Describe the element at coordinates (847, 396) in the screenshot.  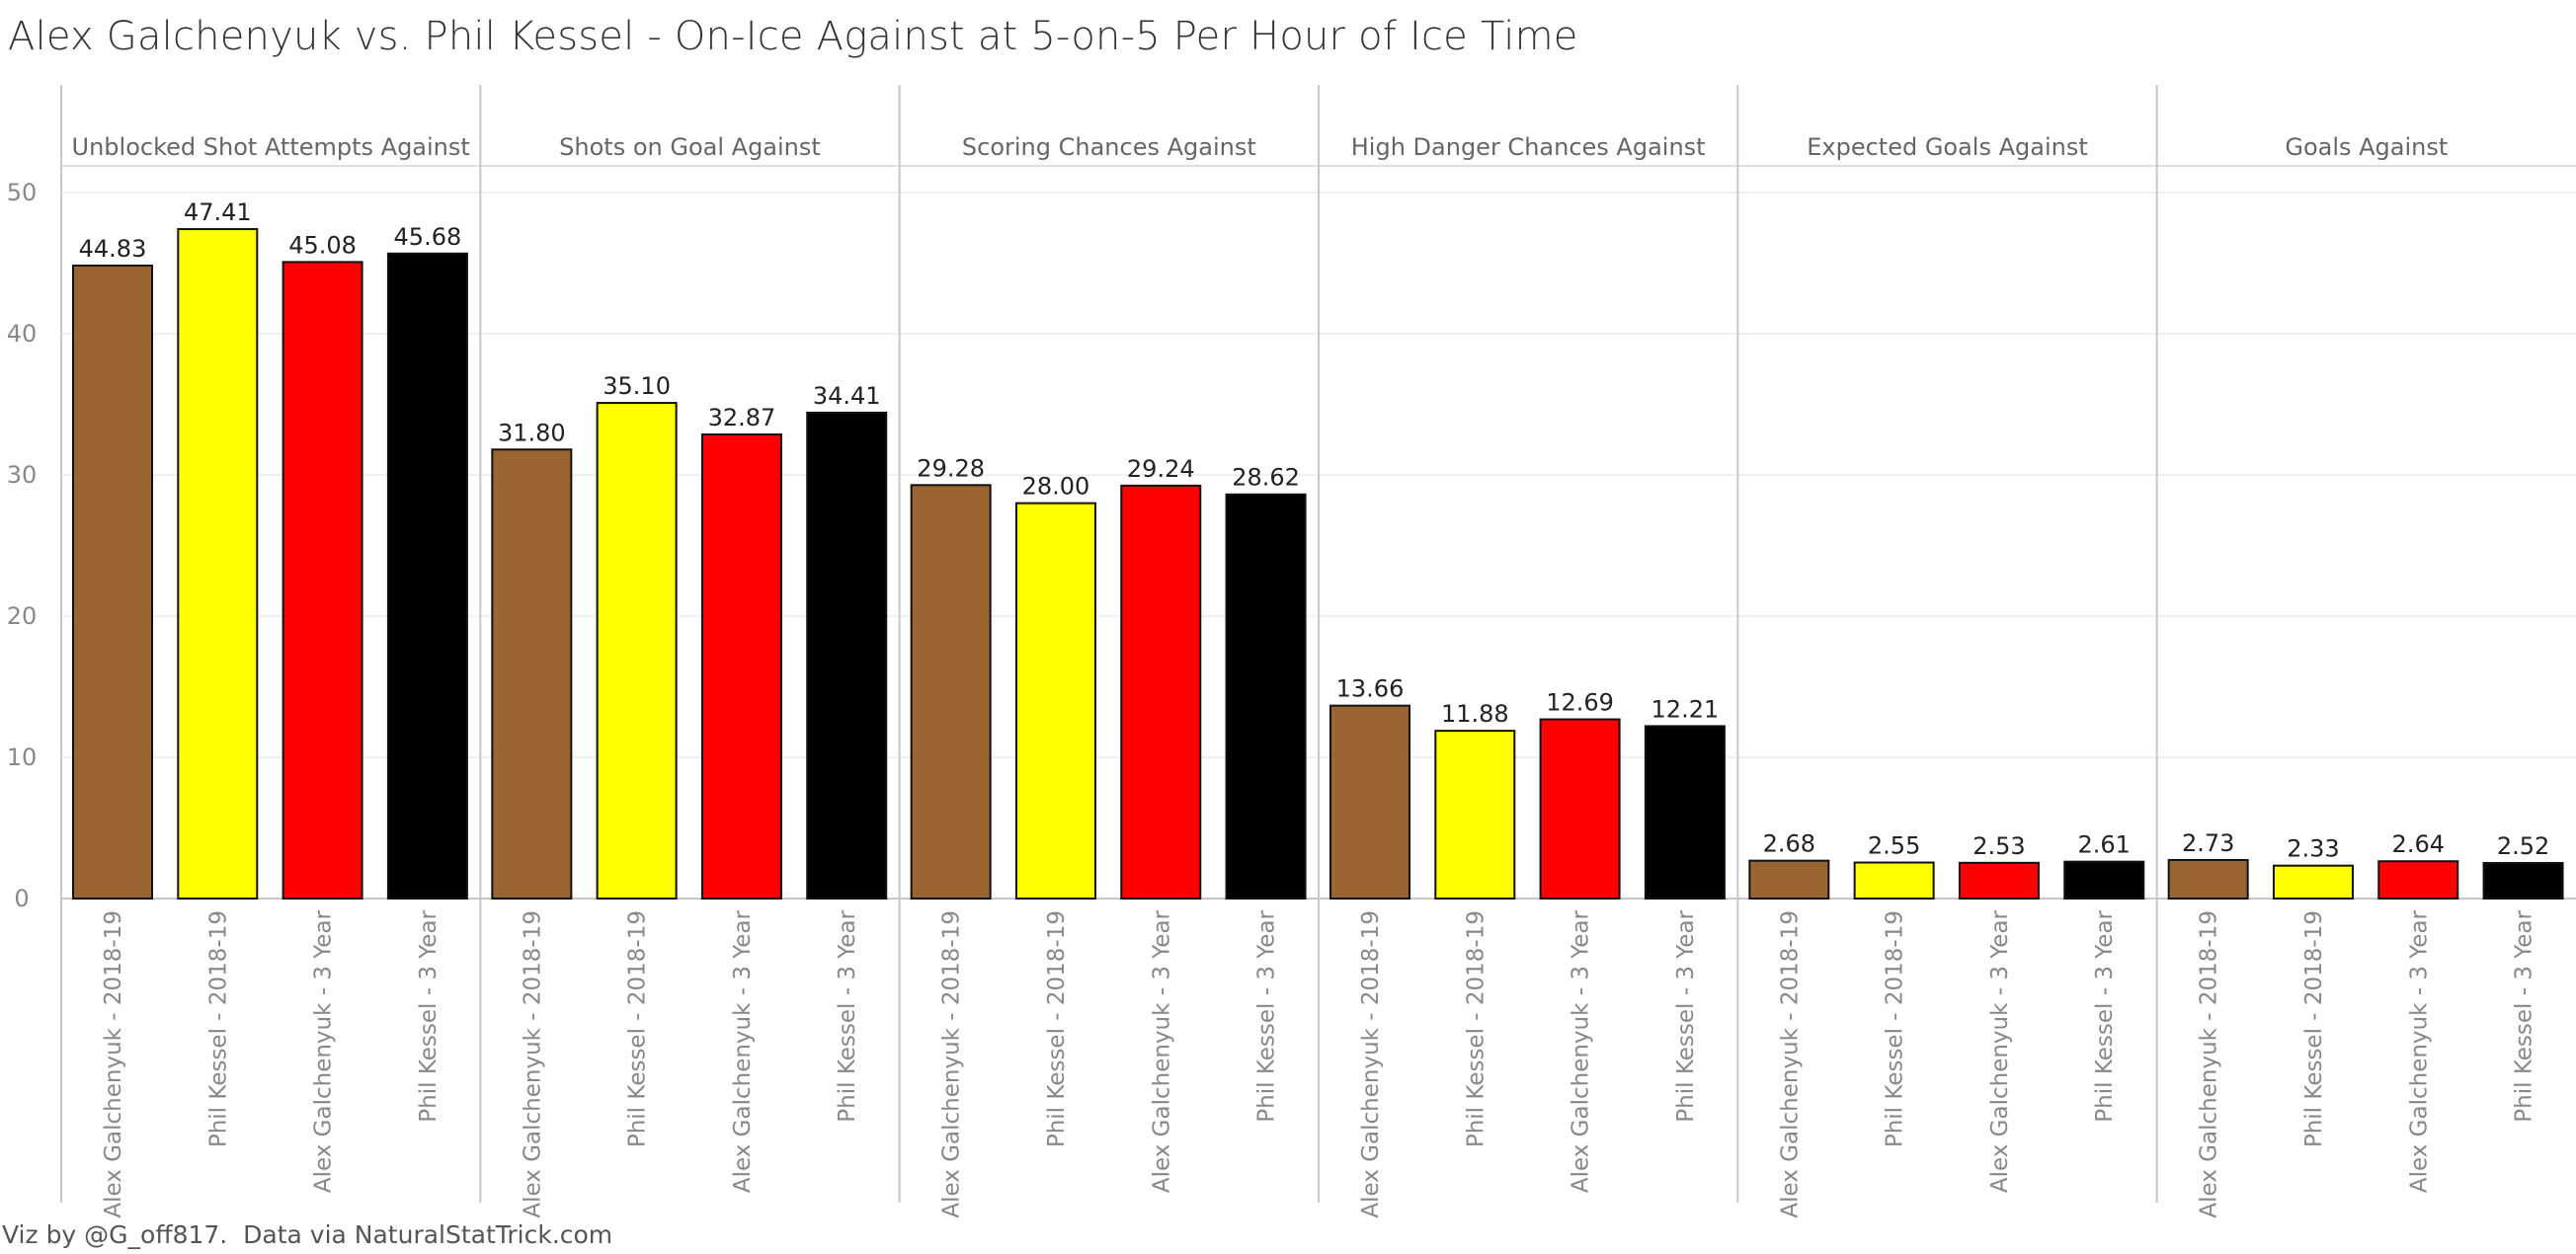
I see `data-label: 34.41` at that location.